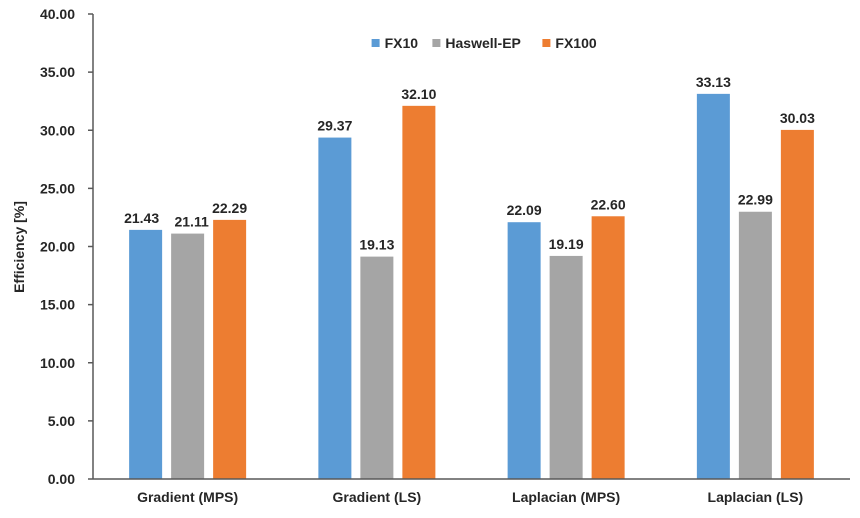 Image resolution: width=860 pixels, height=518 pixels. I want to click on x-category-label: Laplacian (LS), so click(756, 497).